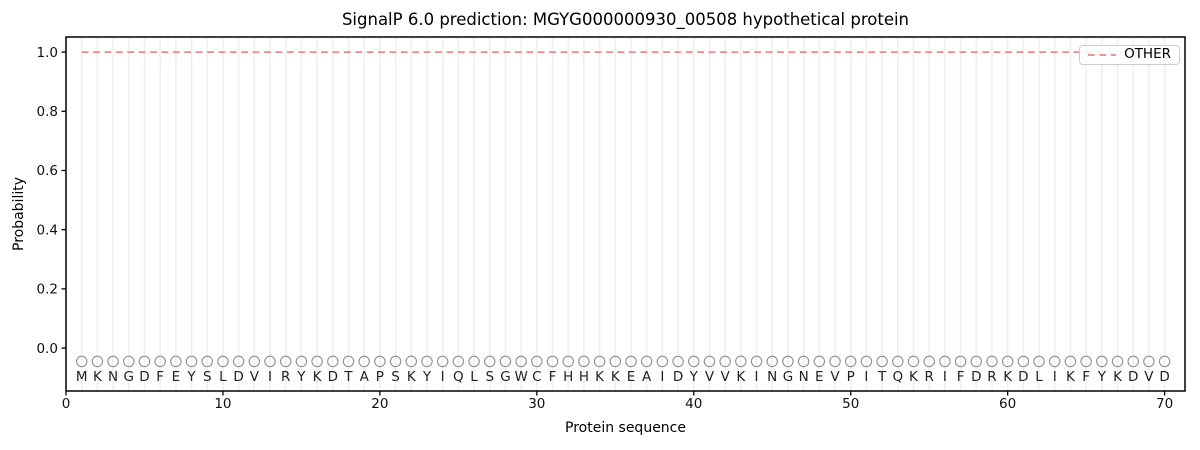  What do you see at coordinates (47, 53) in the screenshot?
I see `y-tick-label: 1.0` at bounding box center [47, 53].